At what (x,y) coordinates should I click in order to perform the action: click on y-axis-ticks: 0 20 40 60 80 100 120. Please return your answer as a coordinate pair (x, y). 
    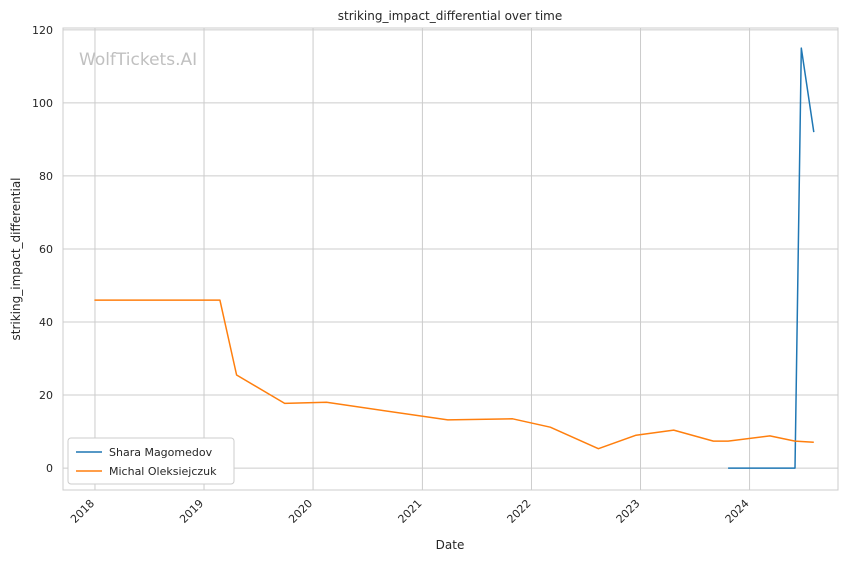
    Looking at the image, I should click on (42, 249).